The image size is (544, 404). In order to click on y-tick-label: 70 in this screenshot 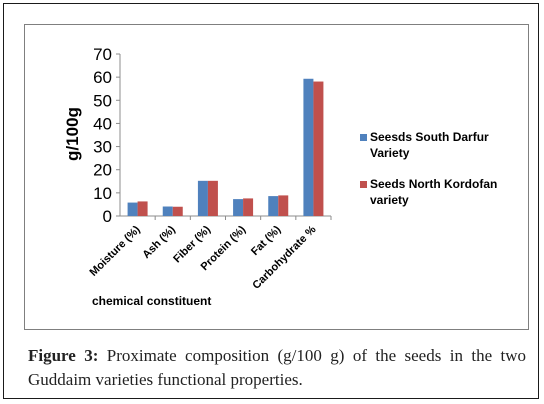, I will do `click(102, 54)`.